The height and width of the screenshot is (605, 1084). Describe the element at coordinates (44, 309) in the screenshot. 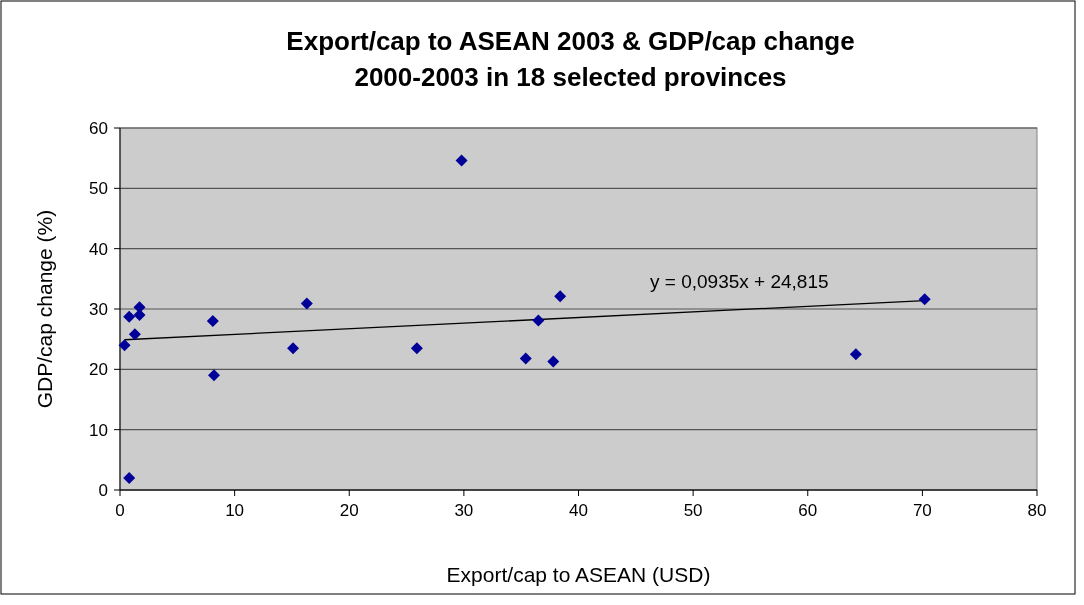

I see `y-axis-title: GDP/cap change (%)` at that location.